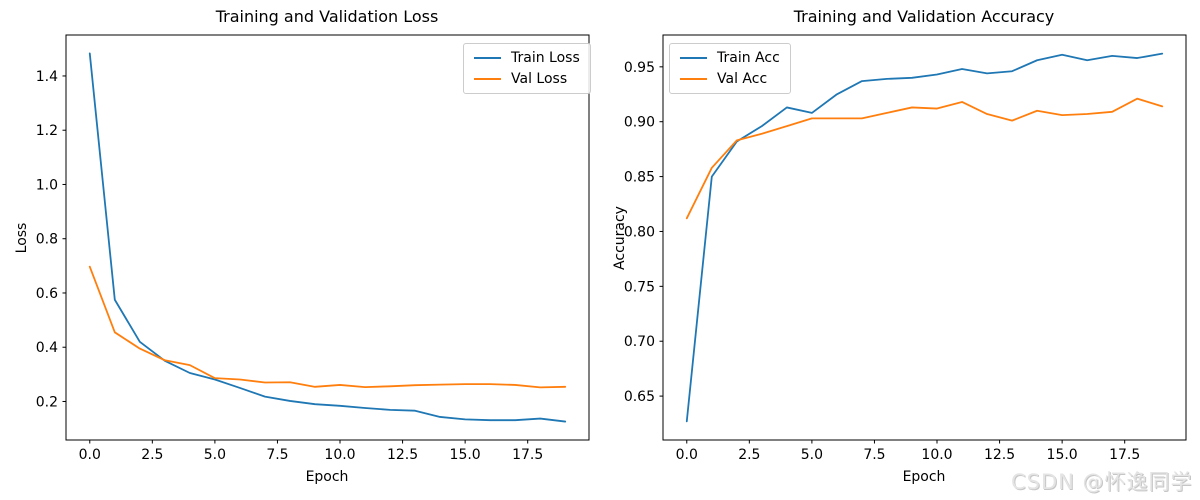 This screenshot has height=500, width=1200. I want to click on legend-item-train-loss: Train Loss, so click(527, 58).